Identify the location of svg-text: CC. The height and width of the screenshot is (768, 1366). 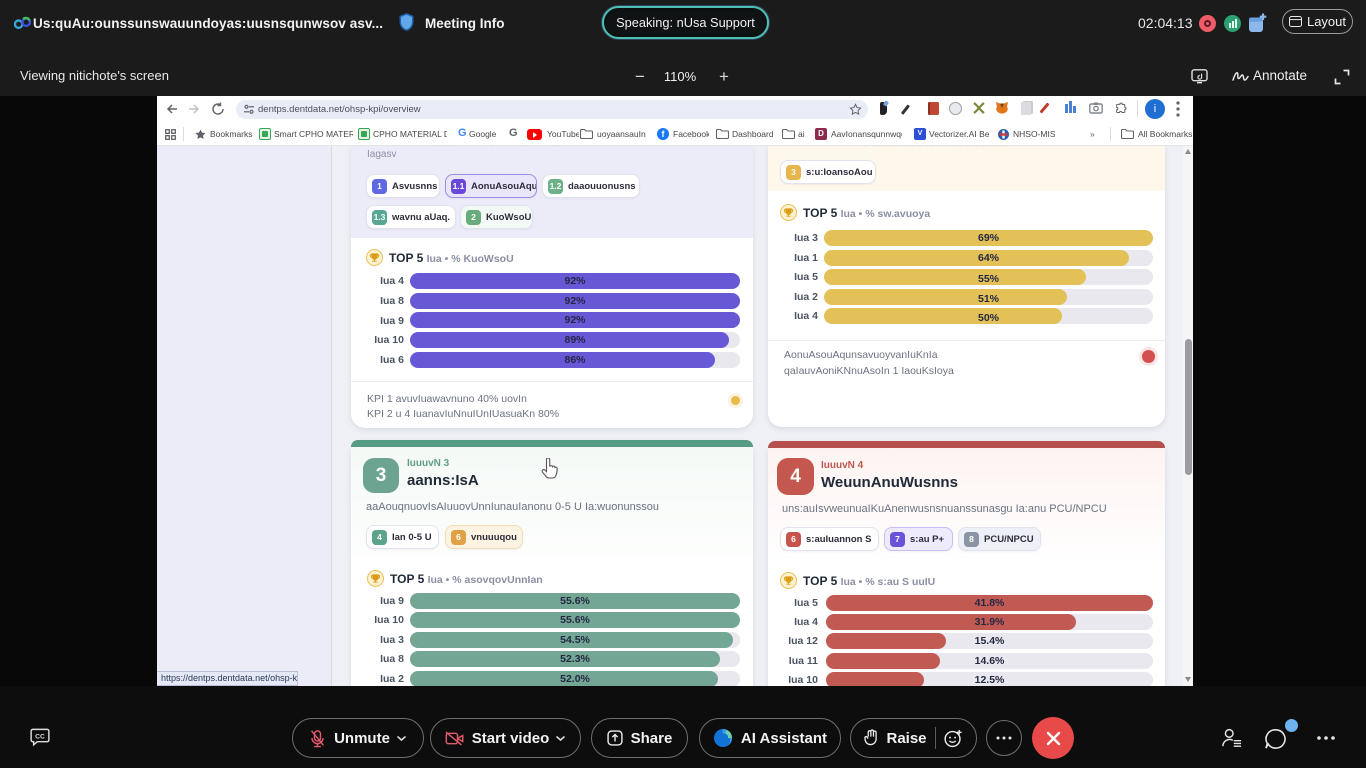
(40, 736).